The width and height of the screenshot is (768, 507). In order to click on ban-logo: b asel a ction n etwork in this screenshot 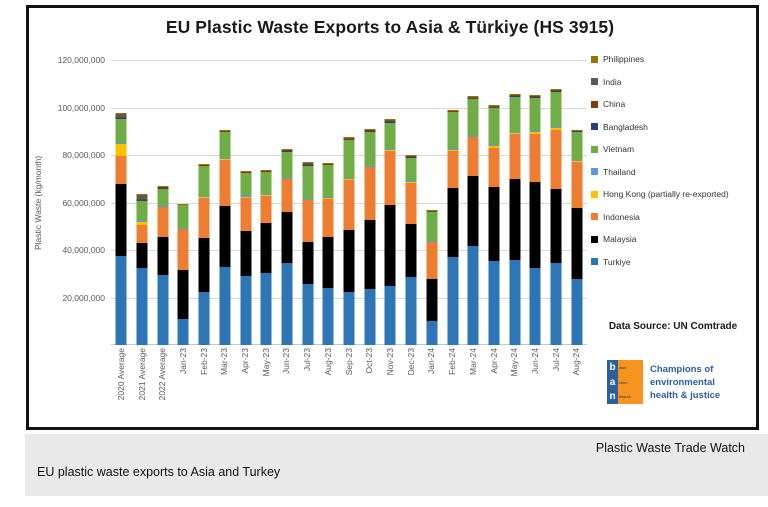, I will do `click(625, 382)`.